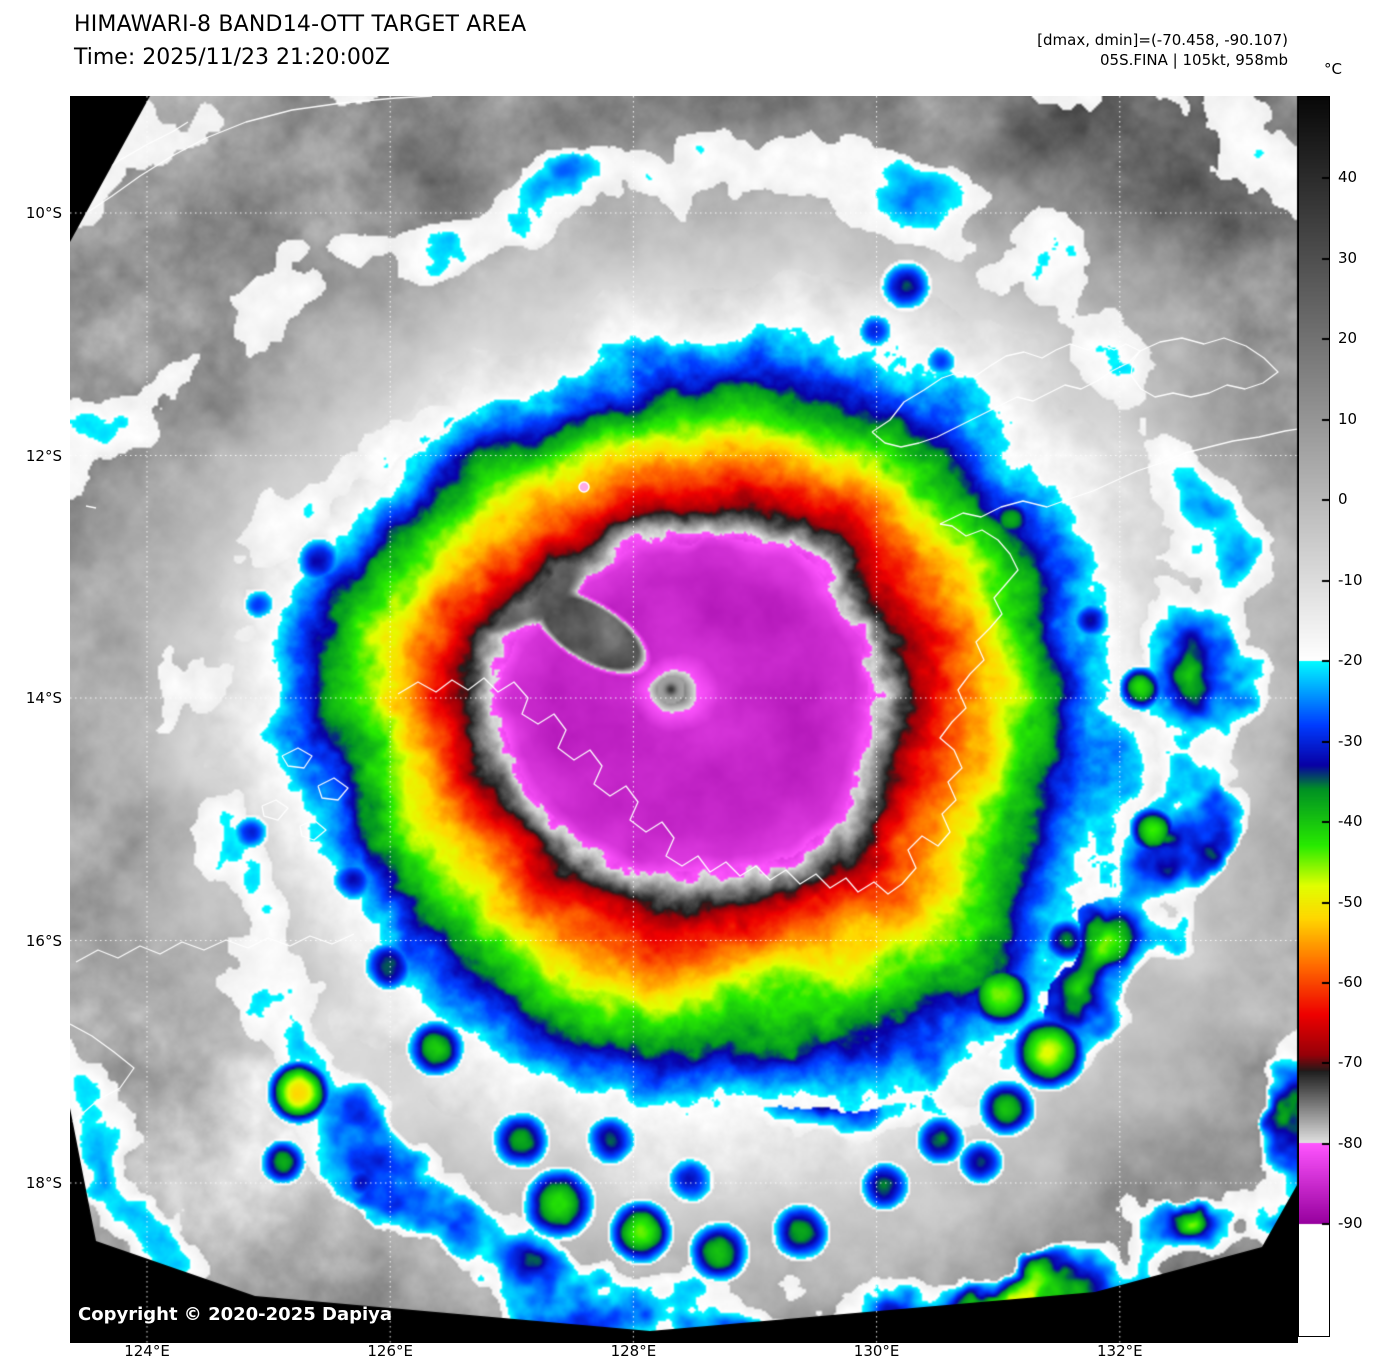  Describe the element at coordinates (1350, 1142) in the screenshot. I see `colorbar-tick-label: -80` at that location.